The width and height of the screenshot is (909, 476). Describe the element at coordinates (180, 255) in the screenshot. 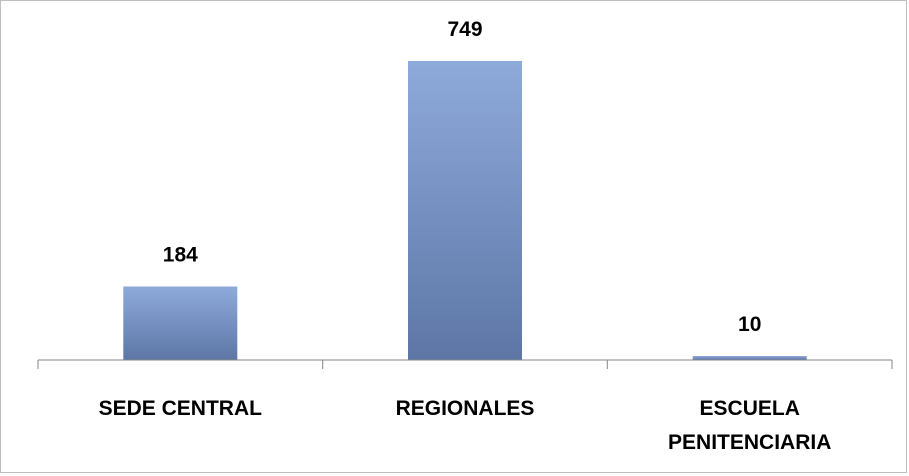

I see `data-label: 184` at that location.